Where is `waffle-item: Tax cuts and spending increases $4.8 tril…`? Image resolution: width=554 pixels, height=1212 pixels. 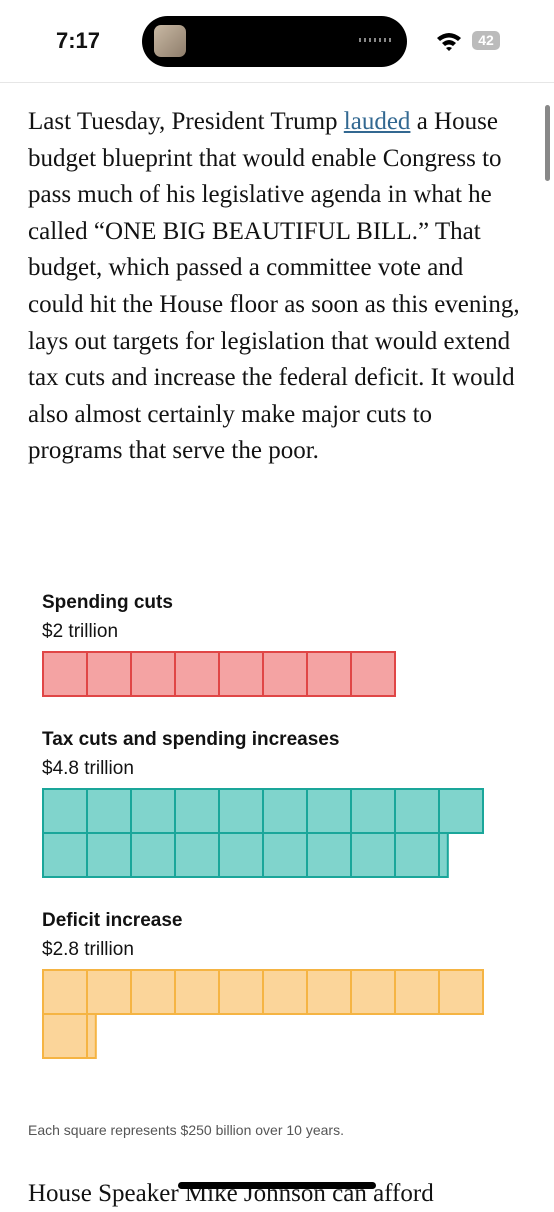
waffle-item: Tax cuts and spending increases $4.8 tril… is located at coordinates (282, 802).